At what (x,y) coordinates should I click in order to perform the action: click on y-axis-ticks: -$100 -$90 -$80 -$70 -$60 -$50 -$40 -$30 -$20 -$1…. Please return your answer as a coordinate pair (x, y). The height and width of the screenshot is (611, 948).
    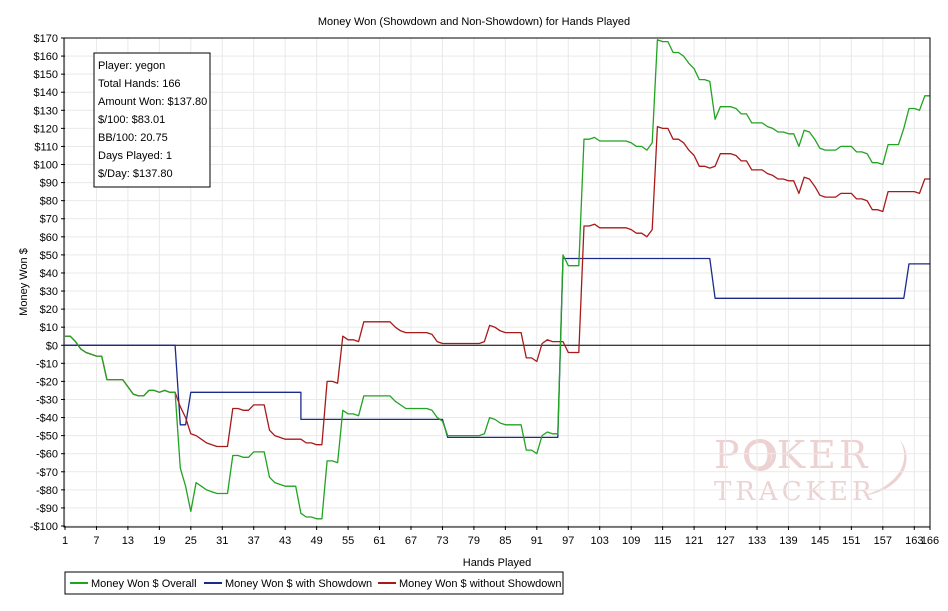
    Looking at the image, I should click on (47, 283).